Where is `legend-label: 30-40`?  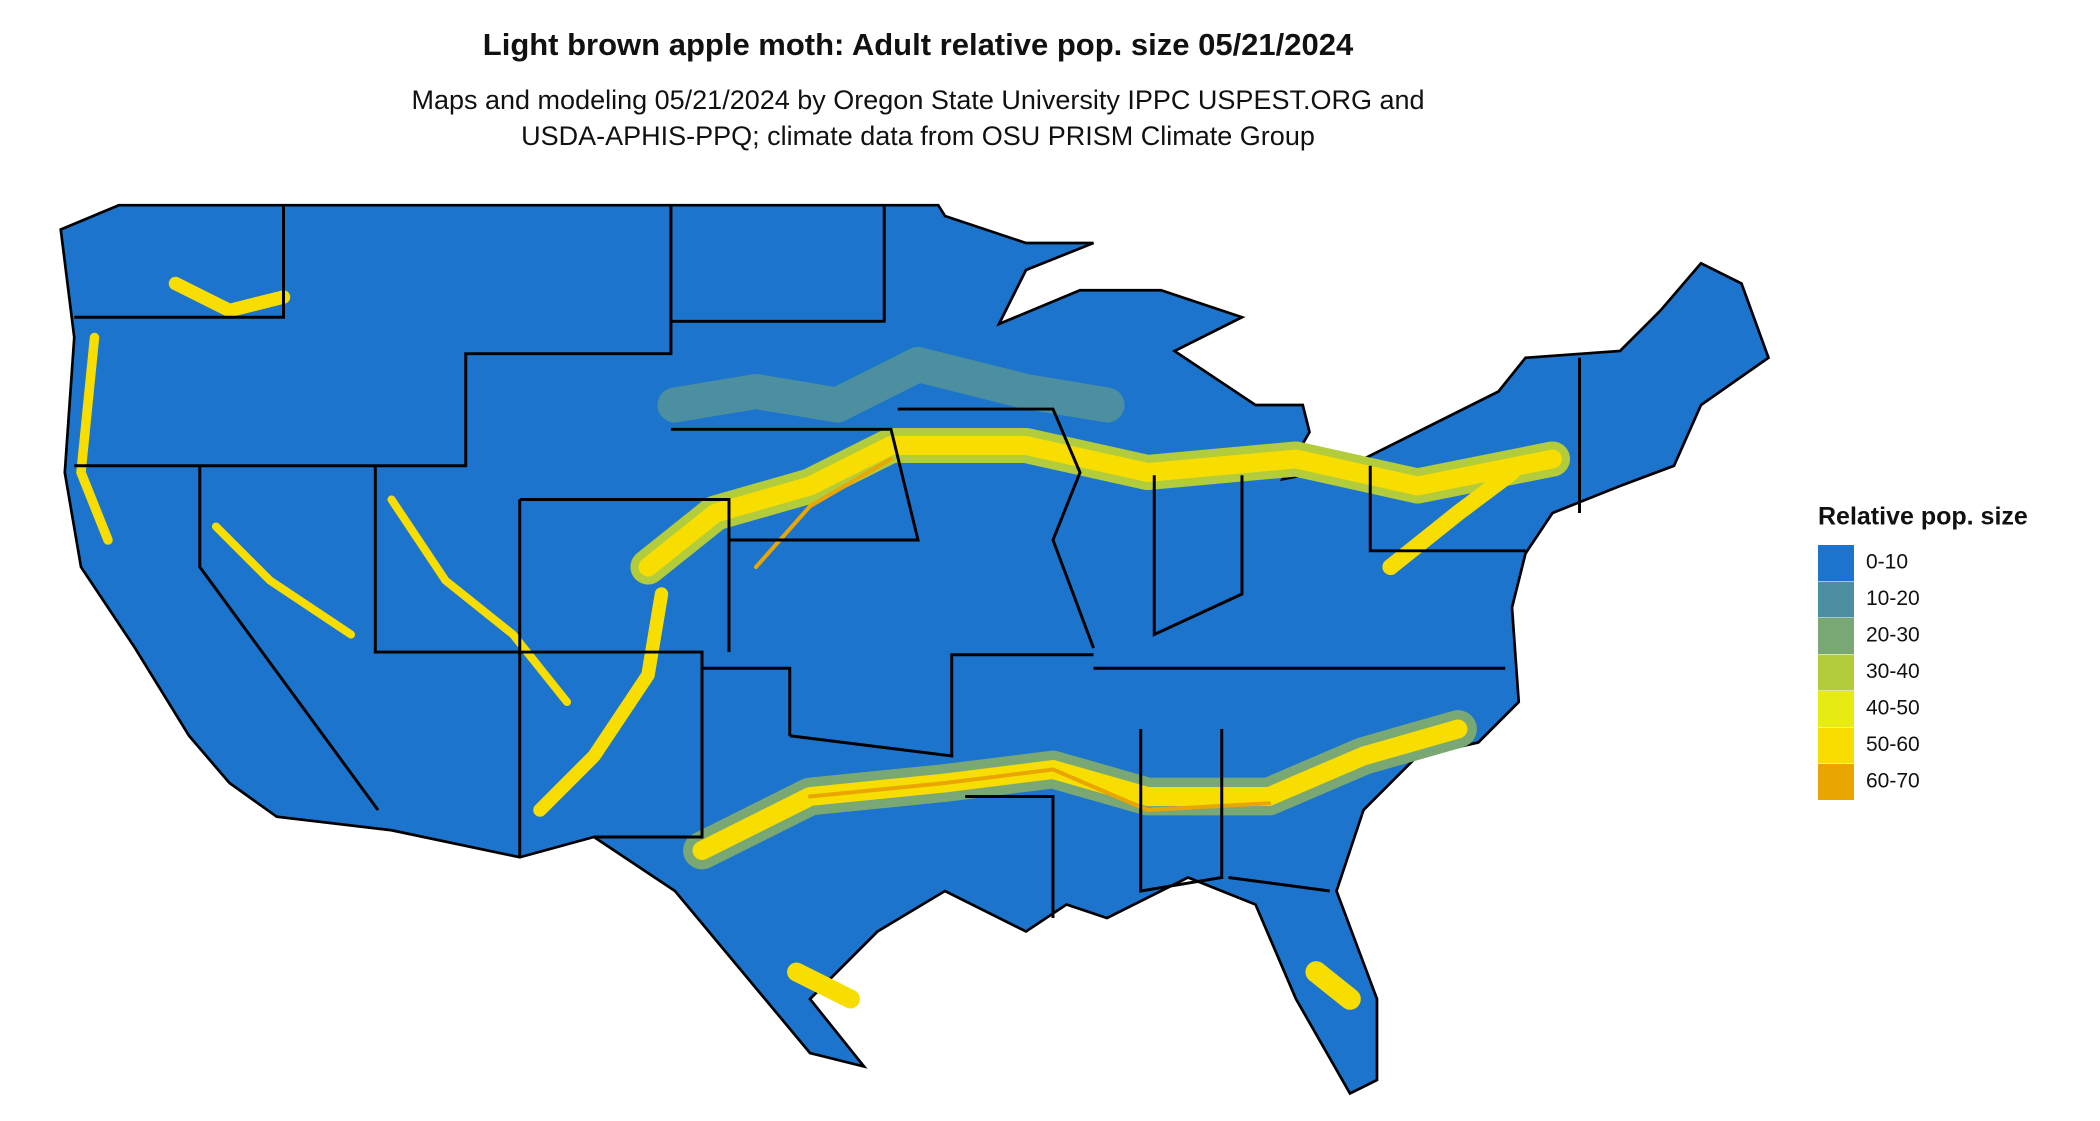
legend-label: 30-40 is located at coordinates (1893, 671).